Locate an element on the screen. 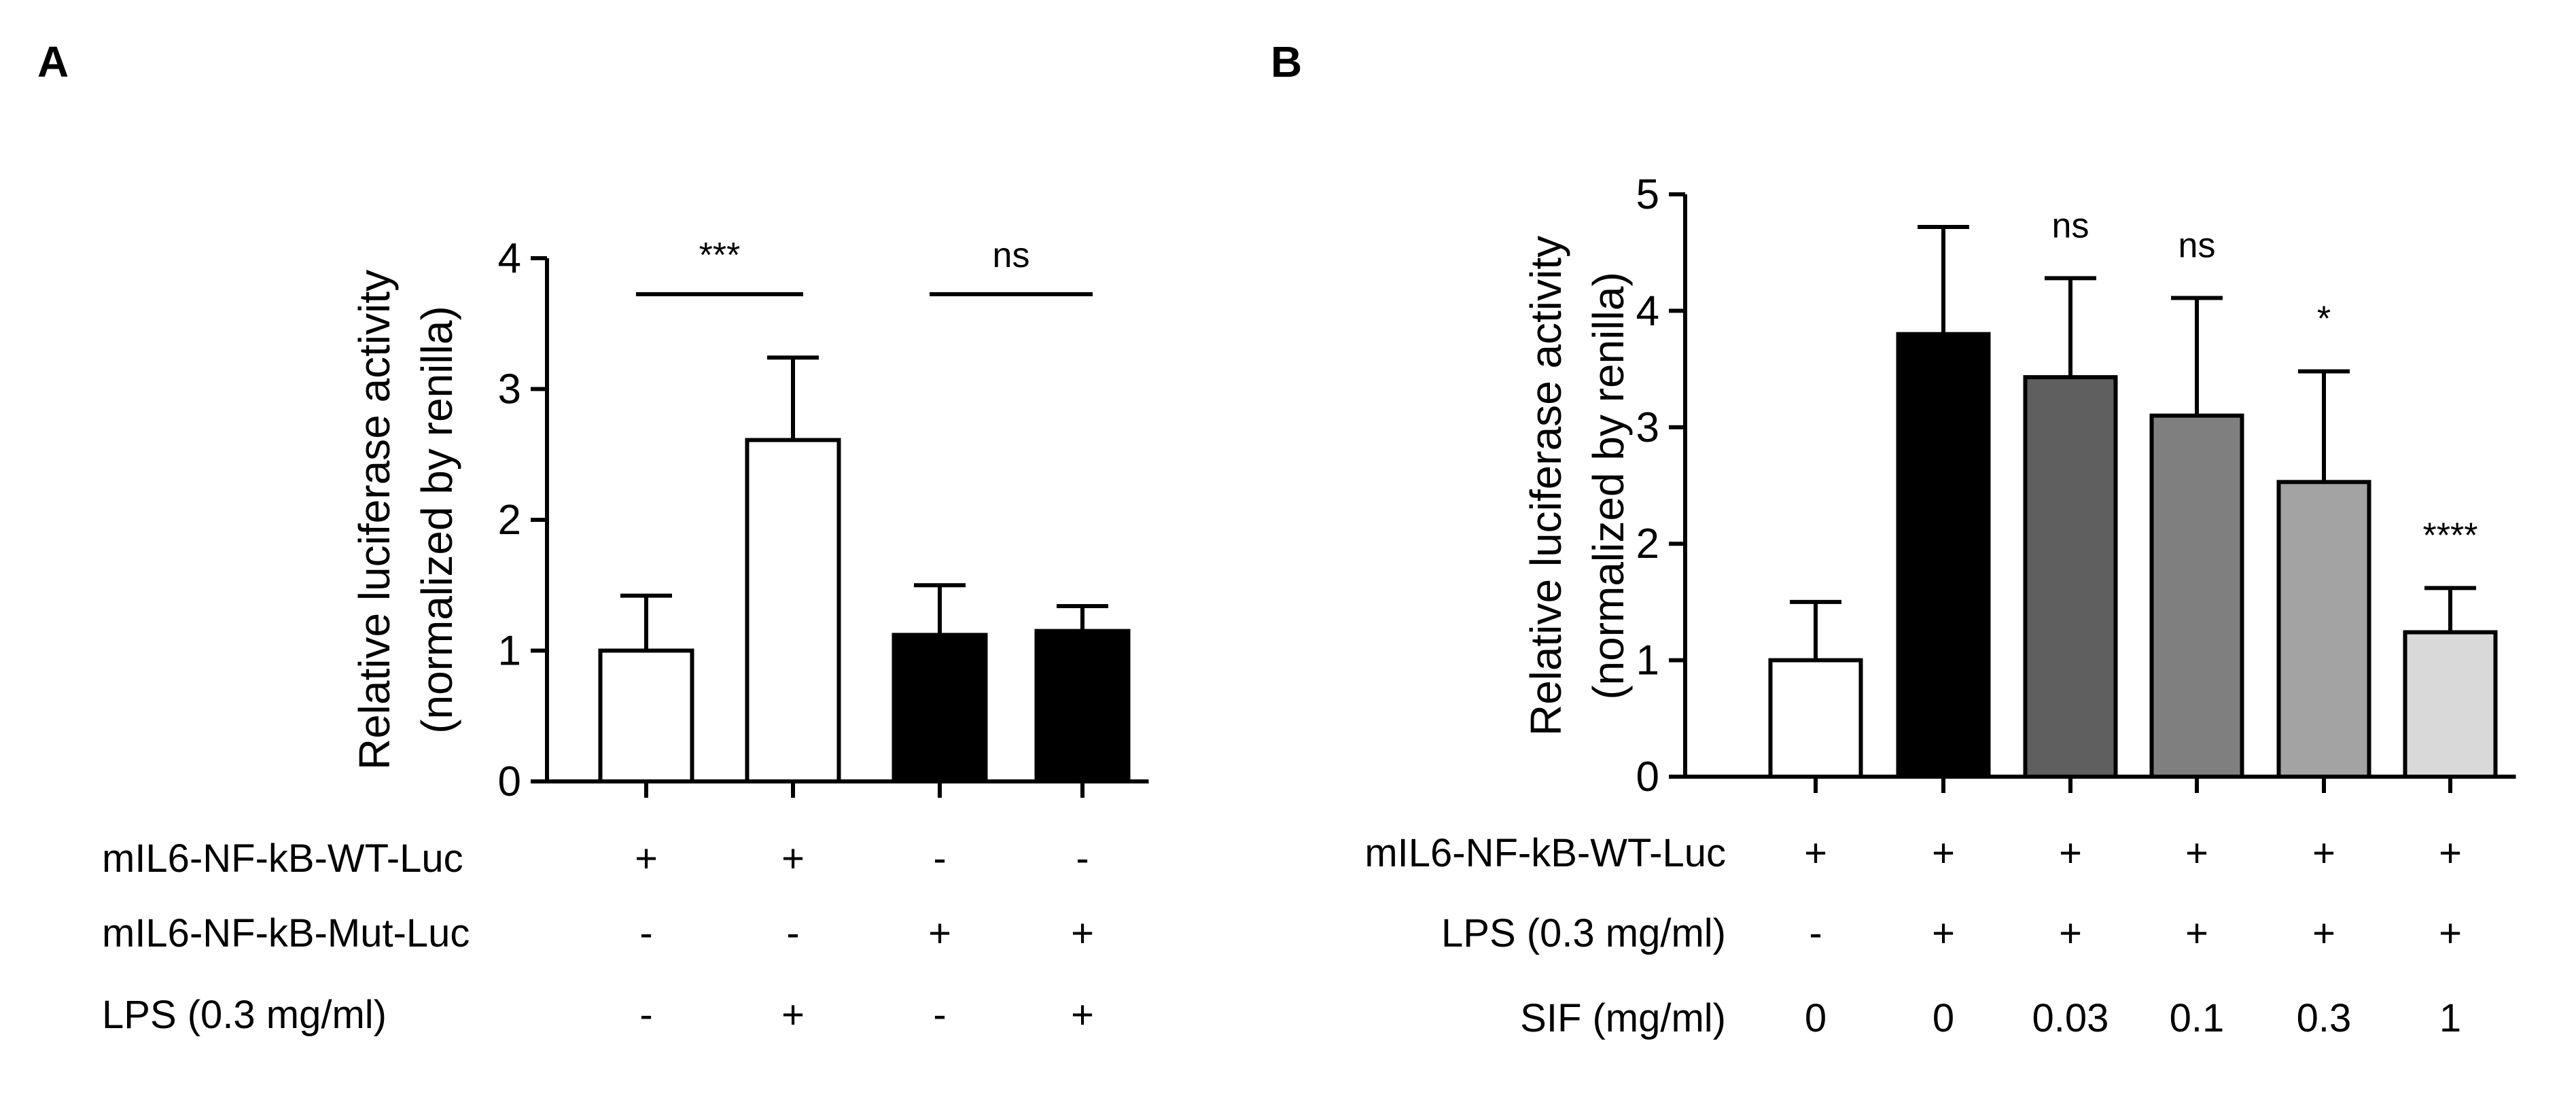 The width and height of the screenshot is (2576, 1094). panel-a-label: A is located at coordinates (53, 61).